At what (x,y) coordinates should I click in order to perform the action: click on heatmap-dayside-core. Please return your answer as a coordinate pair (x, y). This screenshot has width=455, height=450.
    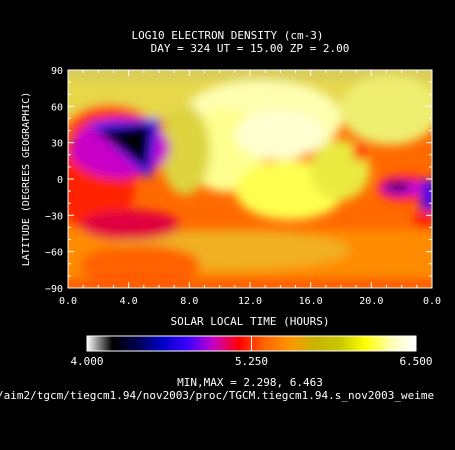
    Looking at the image, I should click on (280, 135).